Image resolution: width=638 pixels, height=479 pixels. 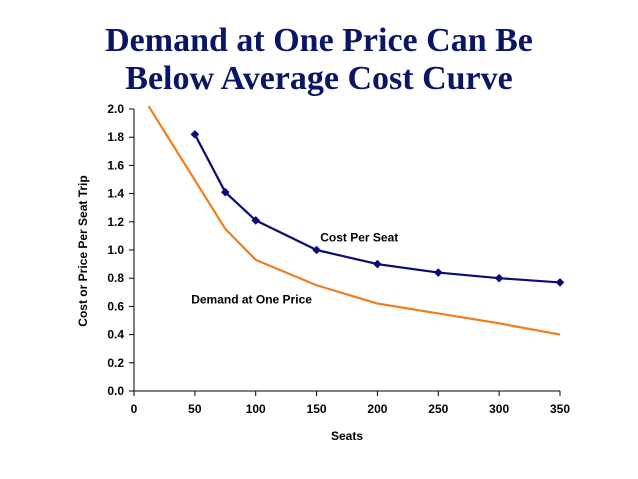 I want to click on y-tick-label: 1.4, so click(x=115, y=194).